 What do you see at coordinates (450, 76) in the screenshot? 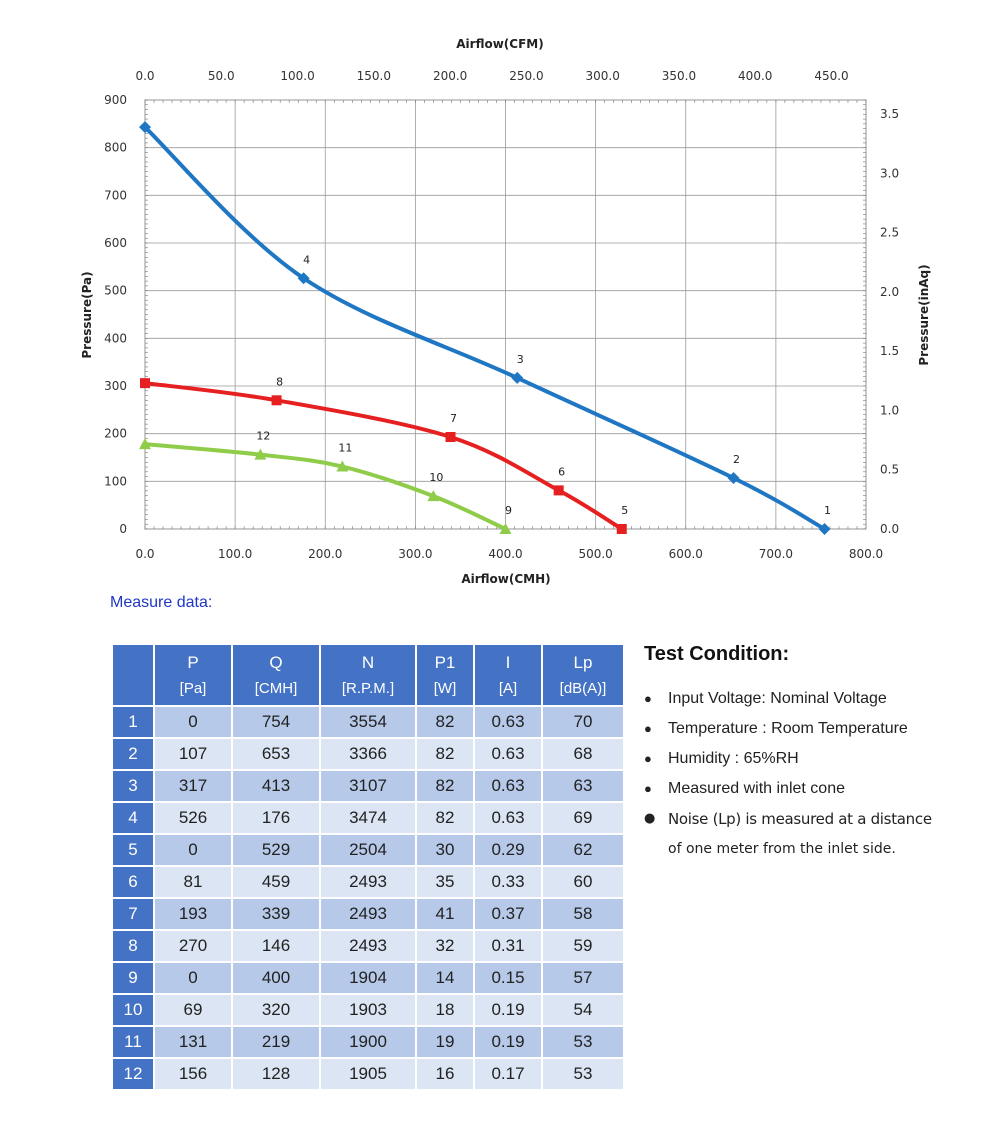
I see `top-tick-label: 200.0` at bounding box center [450, 76].